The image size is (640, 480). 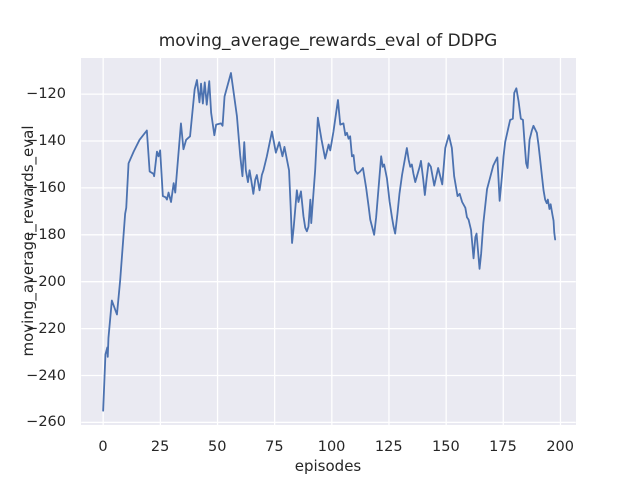 What do you see at coordinates (331, 447) in the screenshot?
I see `x-tick-label: 100` at bounding box center [331, 447].